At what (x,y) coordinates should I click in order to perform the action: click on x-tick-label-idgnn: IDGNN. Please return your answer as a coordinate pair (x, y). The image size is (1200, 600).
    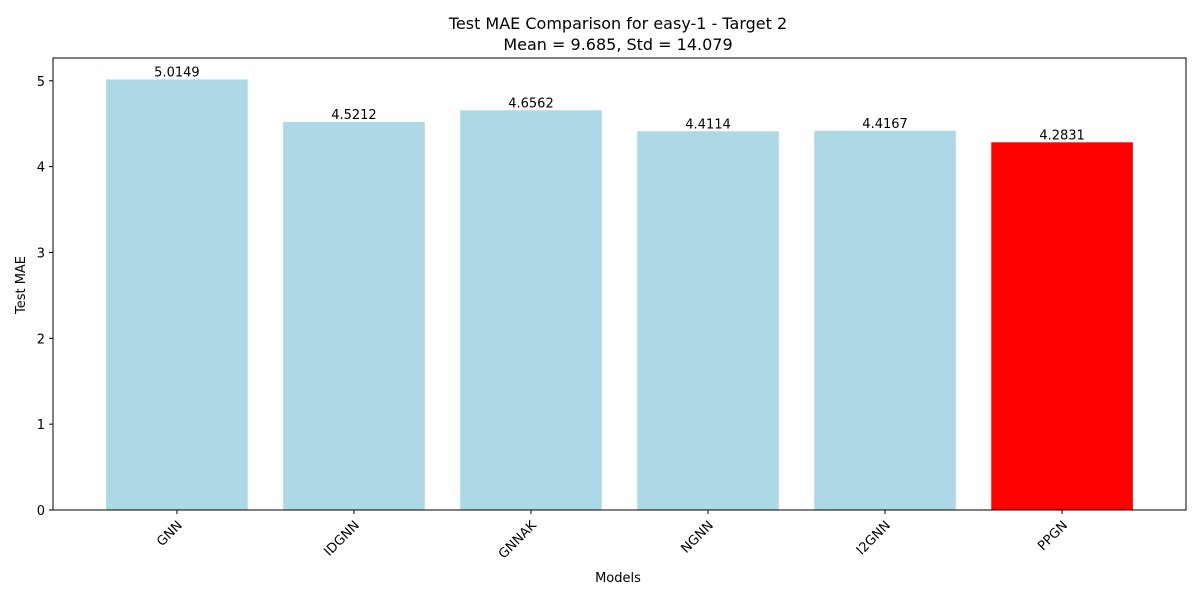
    Looking at the image, I should click on (342, 538).